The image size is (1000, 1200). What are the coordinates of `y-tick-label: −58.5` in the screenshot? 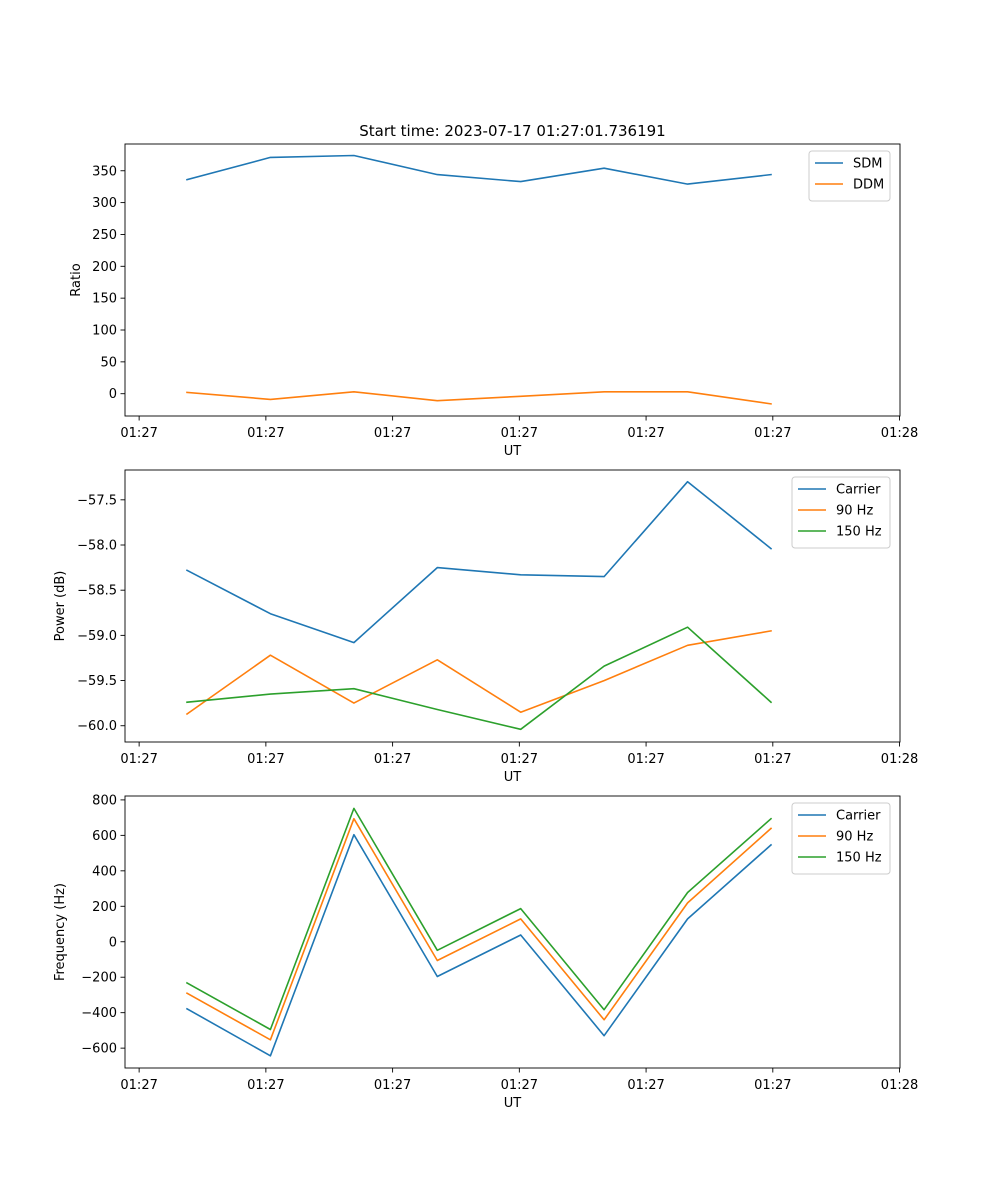 It's located at (97, 591).